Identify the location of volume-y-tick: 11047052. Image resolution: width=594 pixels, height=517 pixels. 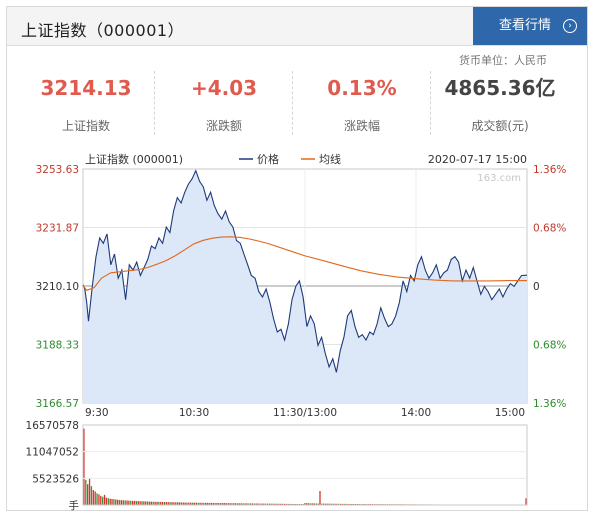
(52, 453).